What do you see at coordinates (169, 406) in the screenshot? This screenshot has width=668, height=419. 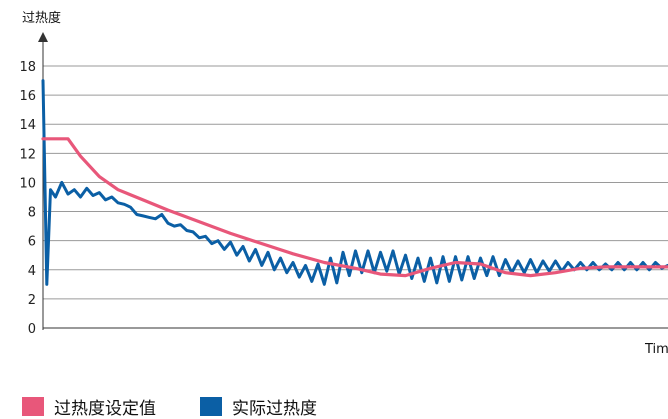 I see `legend: 过热度设定值 实际过热度` at bounding box center [169, 406].